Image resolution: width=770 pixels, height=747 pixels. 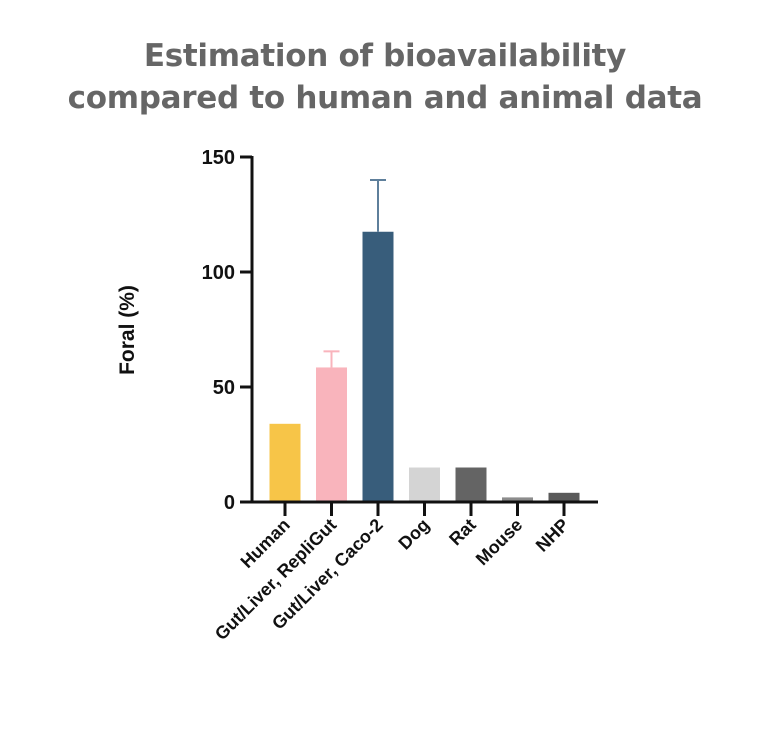 What do you see at coordinates (385, 98) in the screenshot?
I see `chart-title-line-2: compared to human and animal data` at bounding box center [385, 98].